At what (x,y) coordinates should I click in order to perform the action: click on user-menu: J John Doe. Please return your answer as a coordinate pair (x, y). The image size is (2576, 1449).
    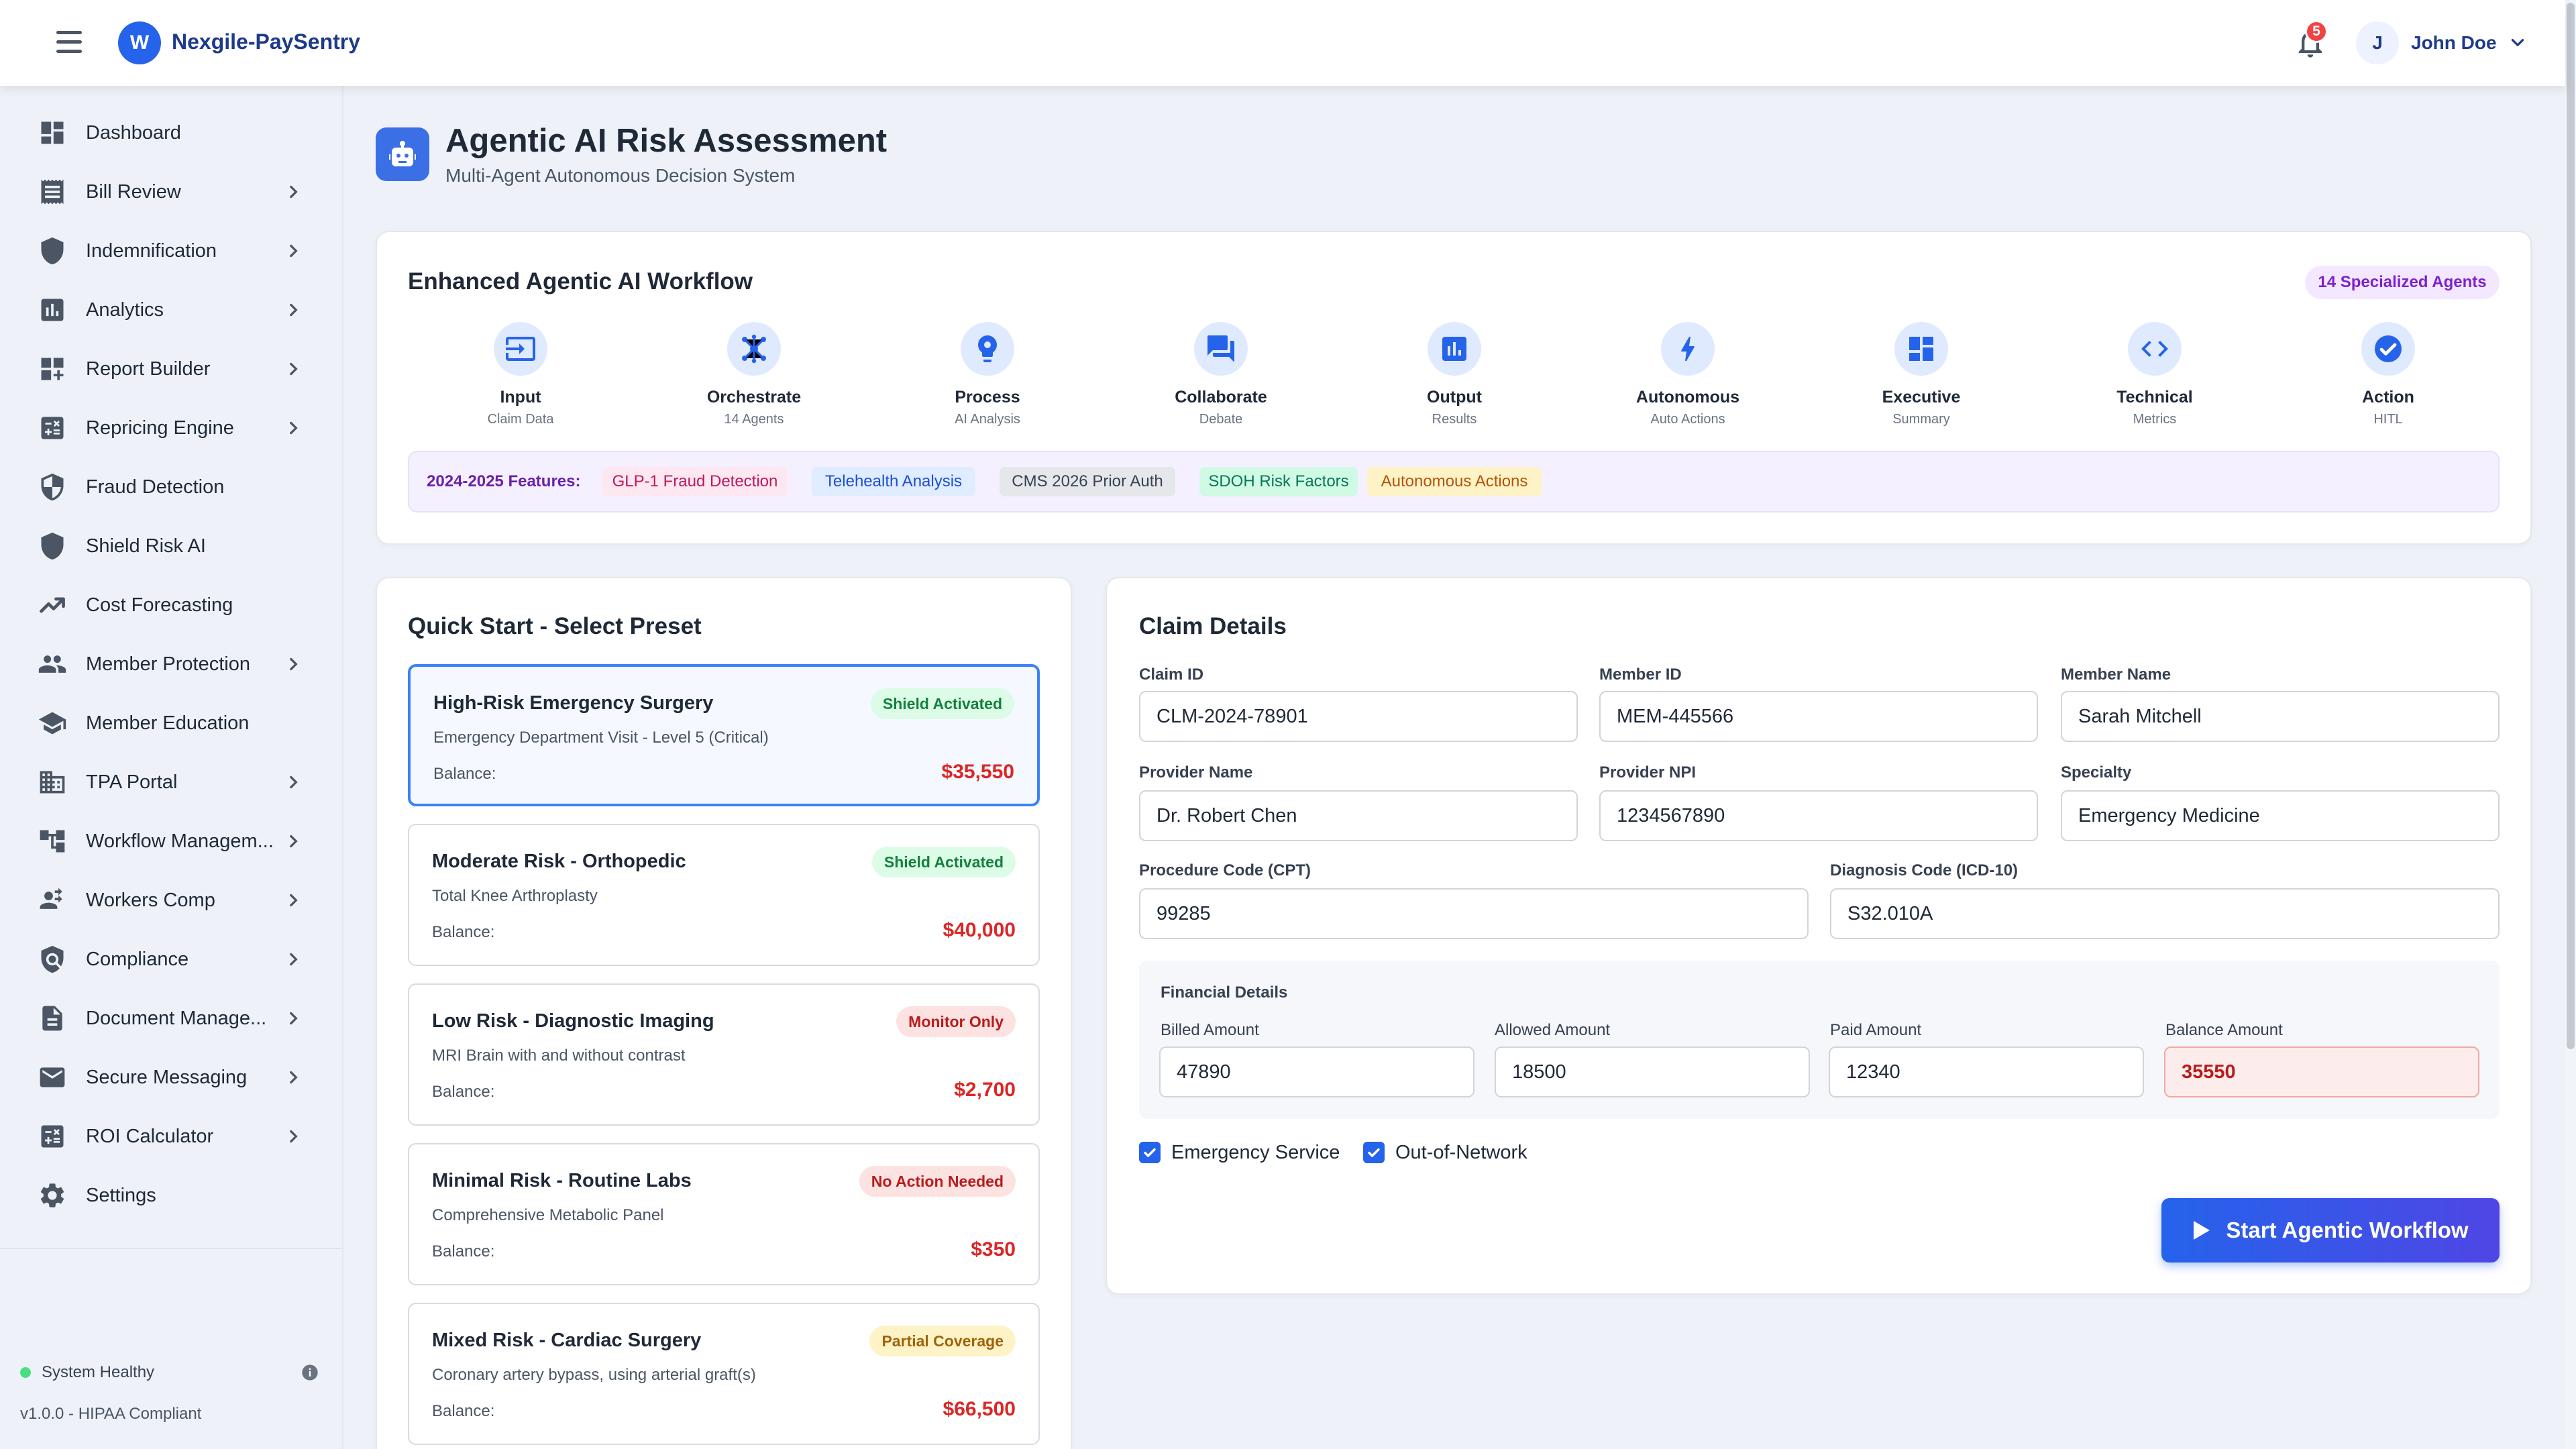
    Looking at the image, I should click on (2441, 42).